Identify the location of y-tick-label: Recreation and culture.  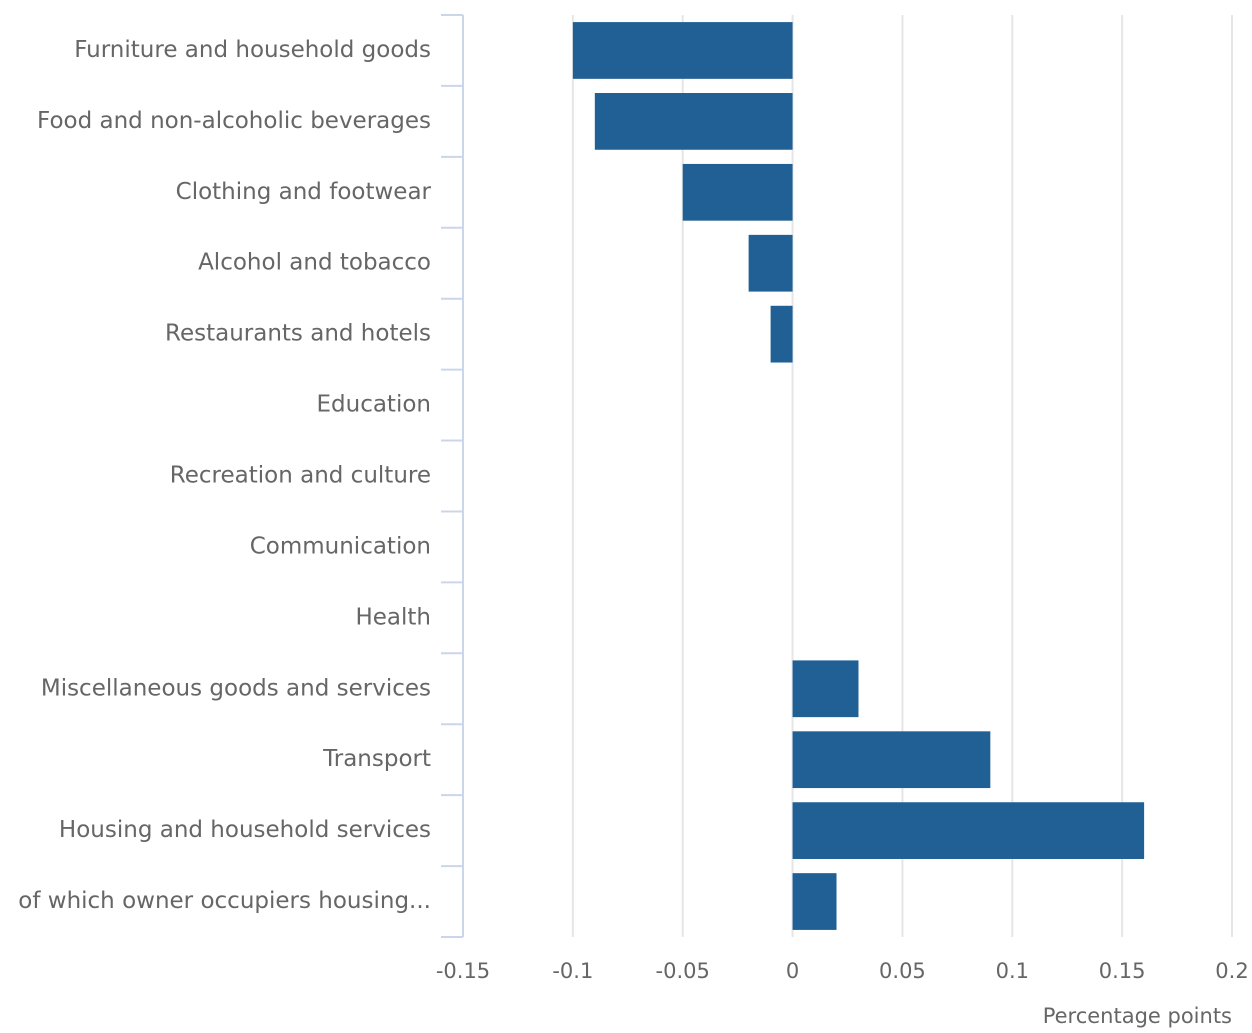
(300, 476).